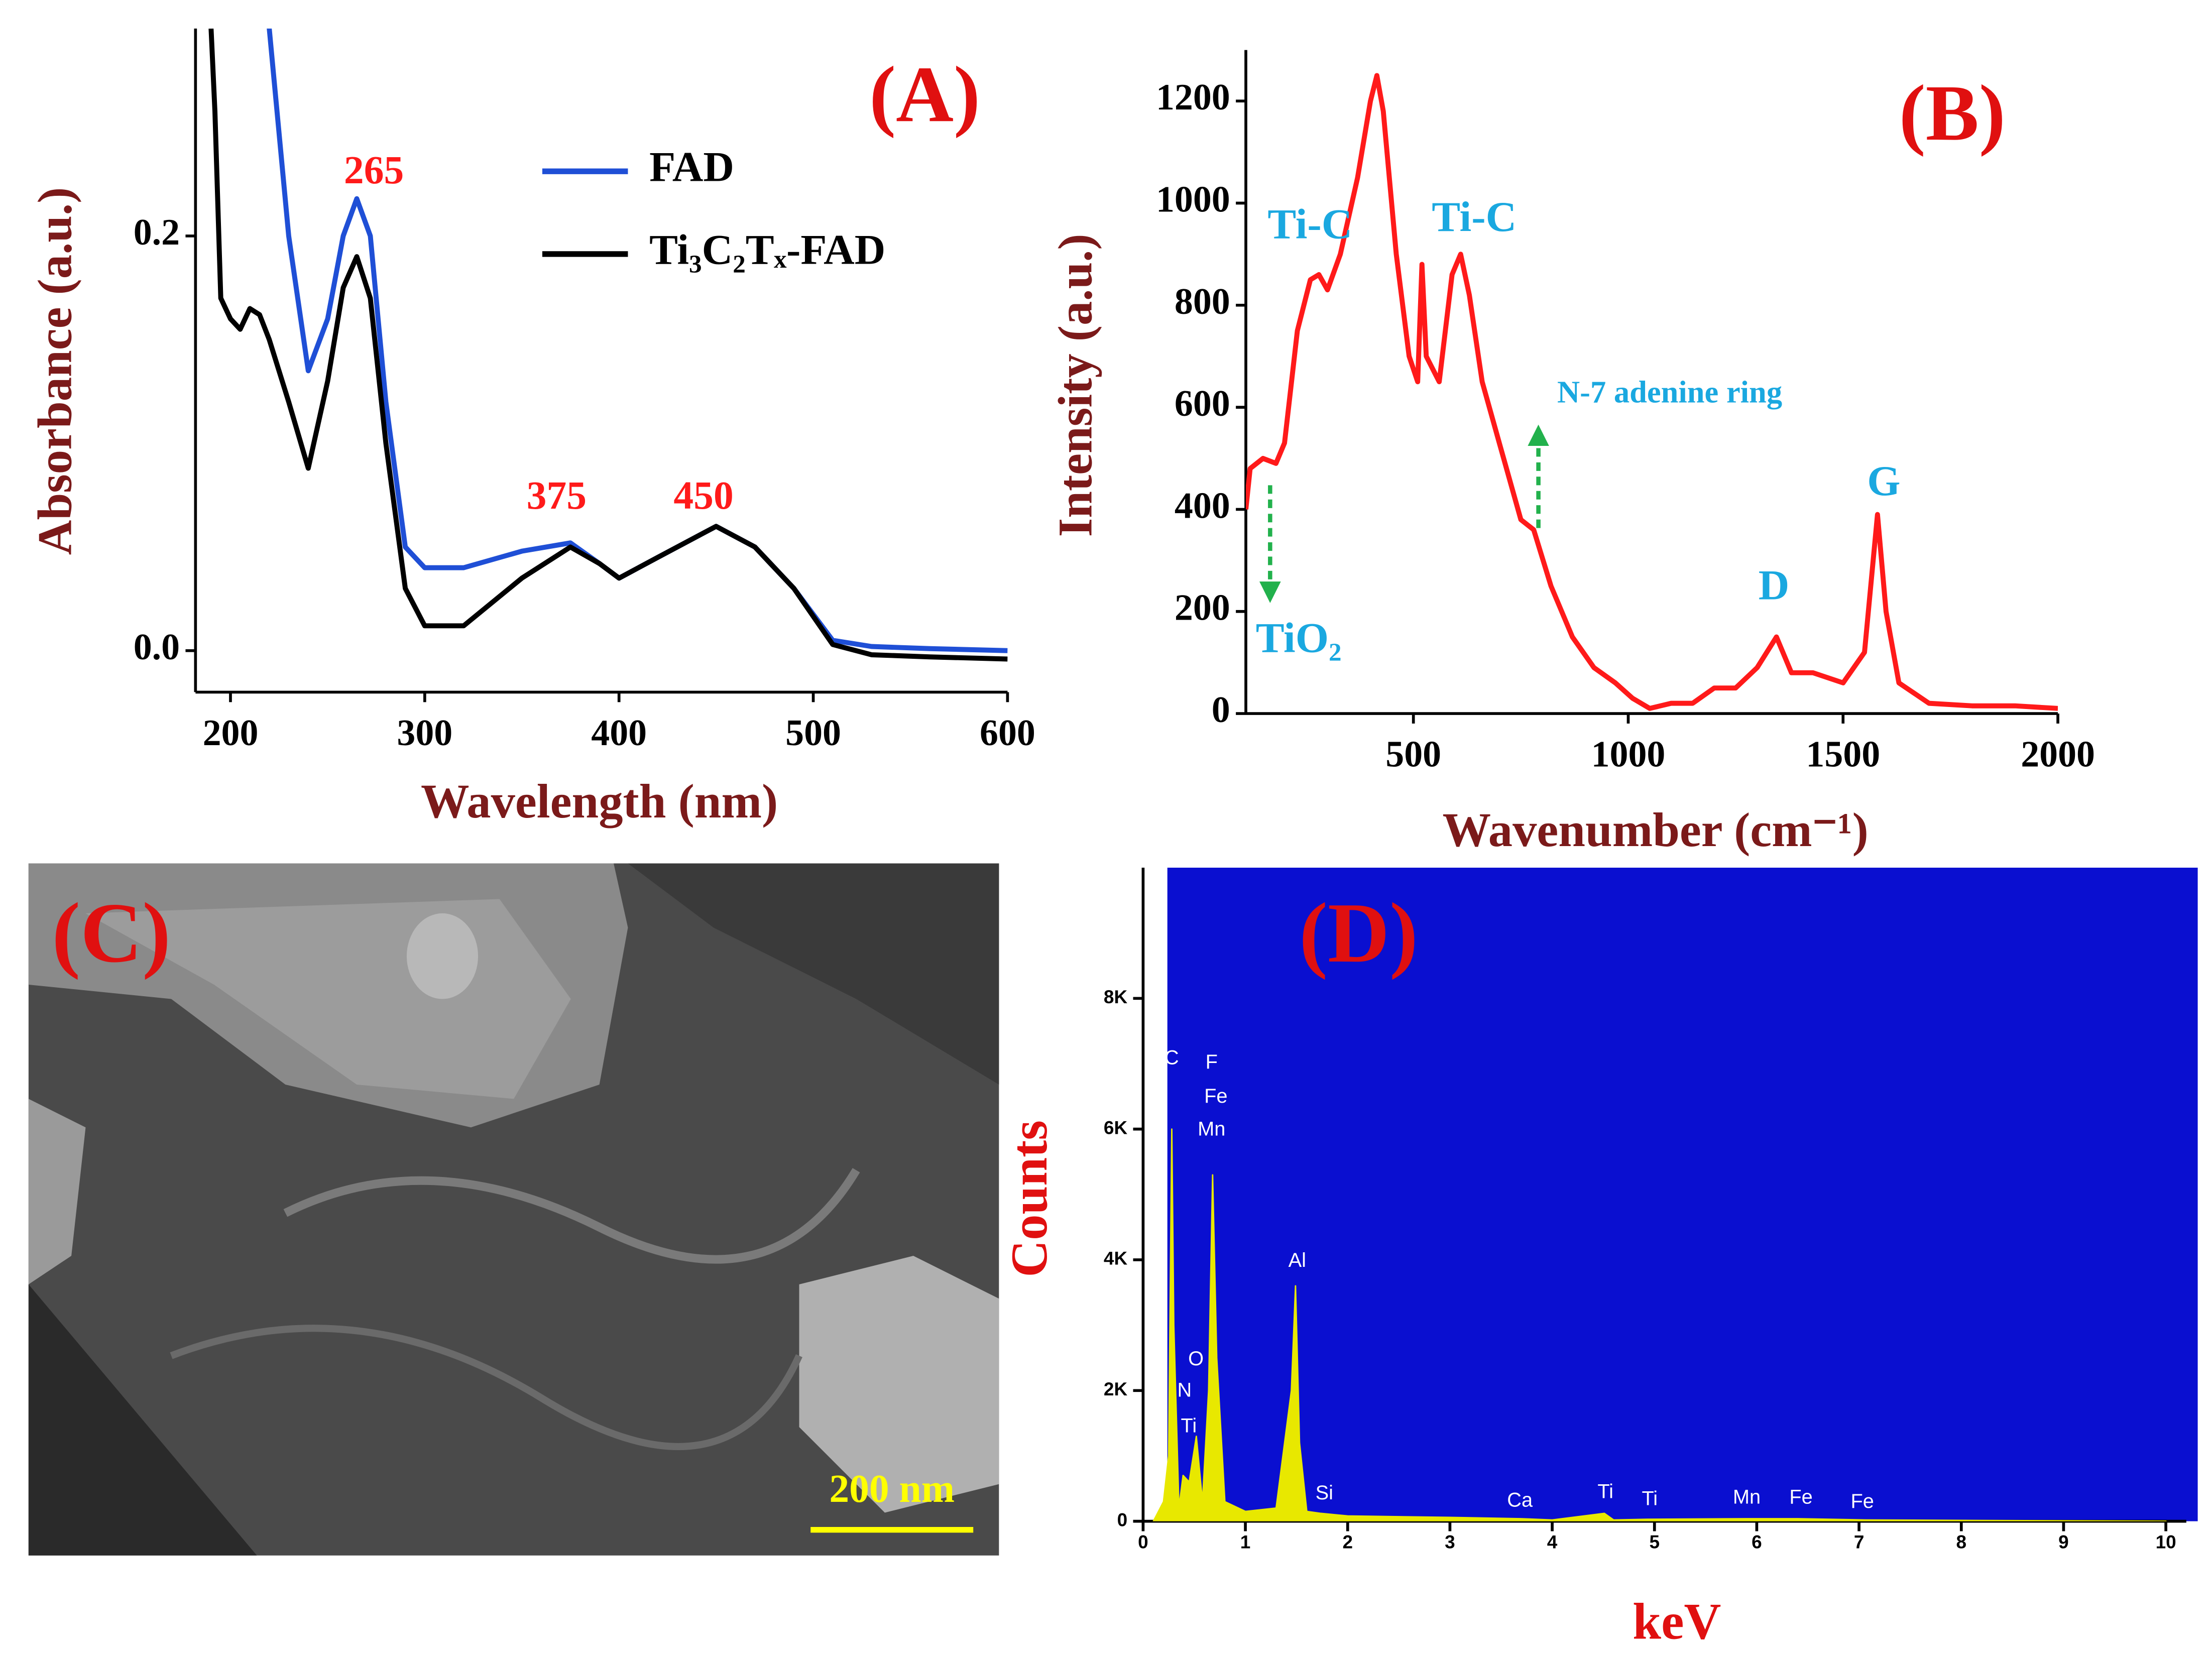  Describe the element at coordinates (691, 167) in the screenshot. I see `legend-label: FAD` at that location.